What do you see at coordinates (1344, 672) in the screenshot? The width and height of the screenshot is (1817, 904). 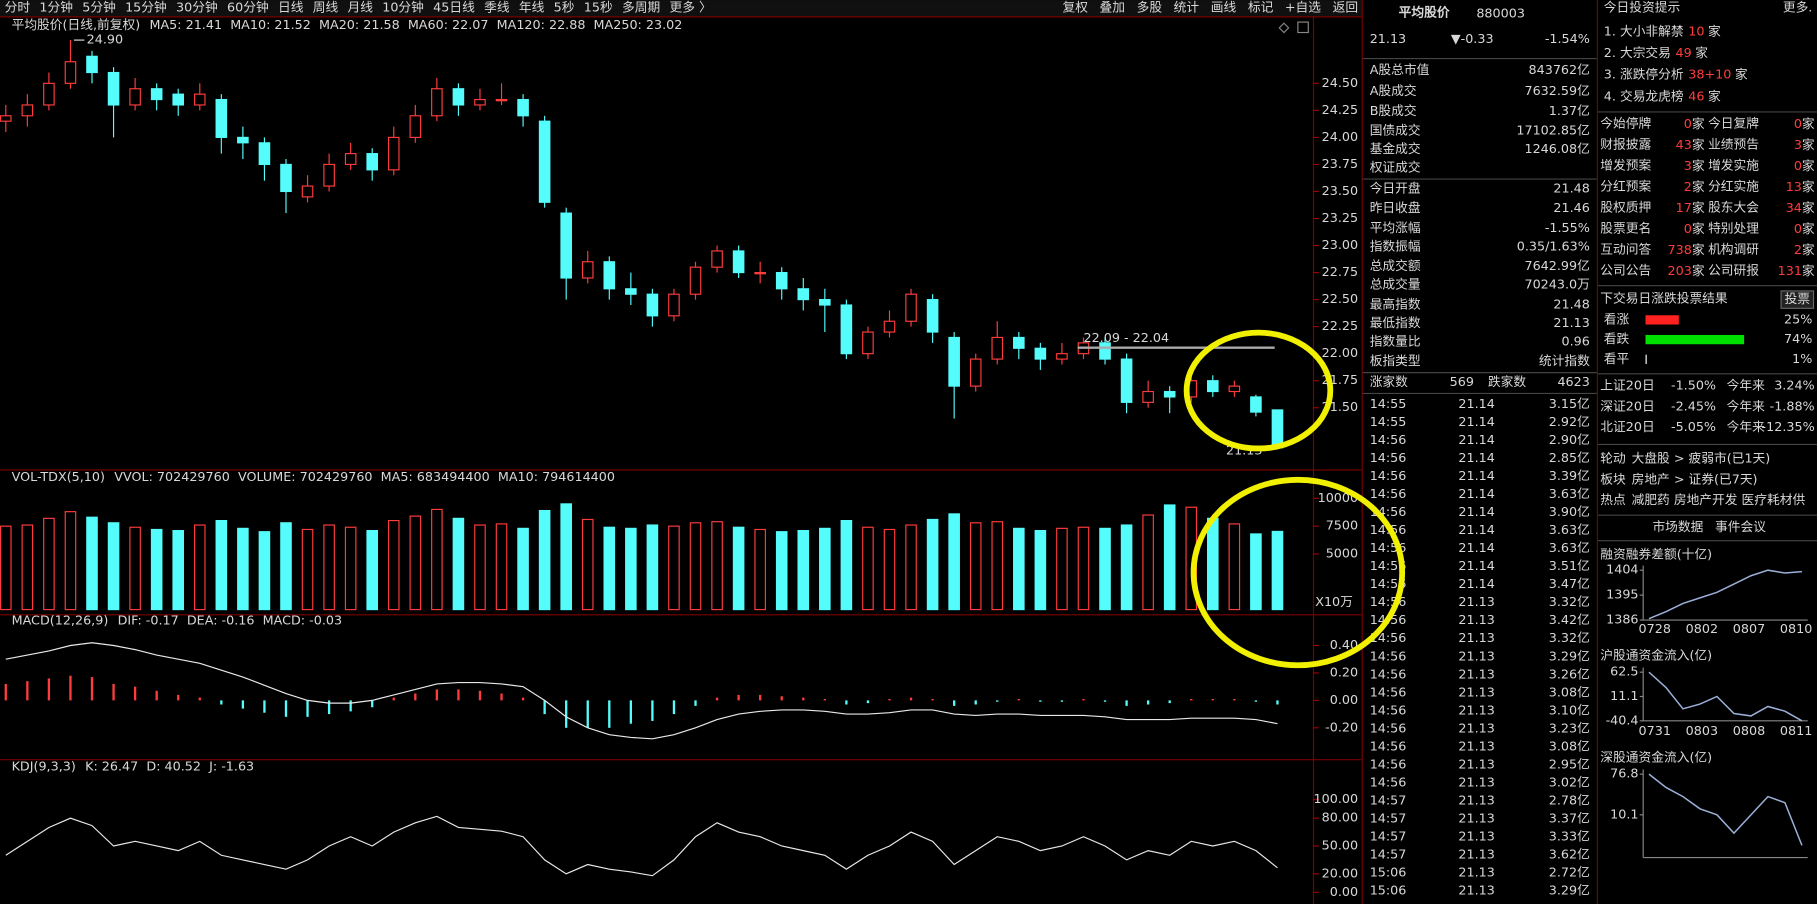 I see `y-tick-label: 0.20` at bounding box center [1344, 672].